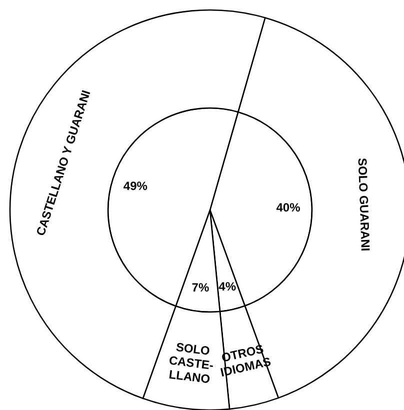 The image size is (404, 410). I want to click on data-label: 40%, so click(288, 207).